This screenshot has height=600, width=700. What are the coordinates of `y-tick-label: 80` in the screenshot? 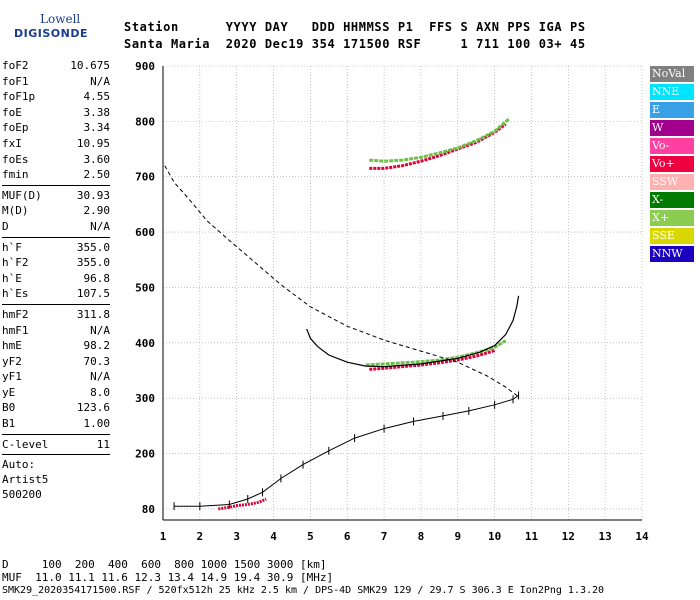 It's located at (148, 509).